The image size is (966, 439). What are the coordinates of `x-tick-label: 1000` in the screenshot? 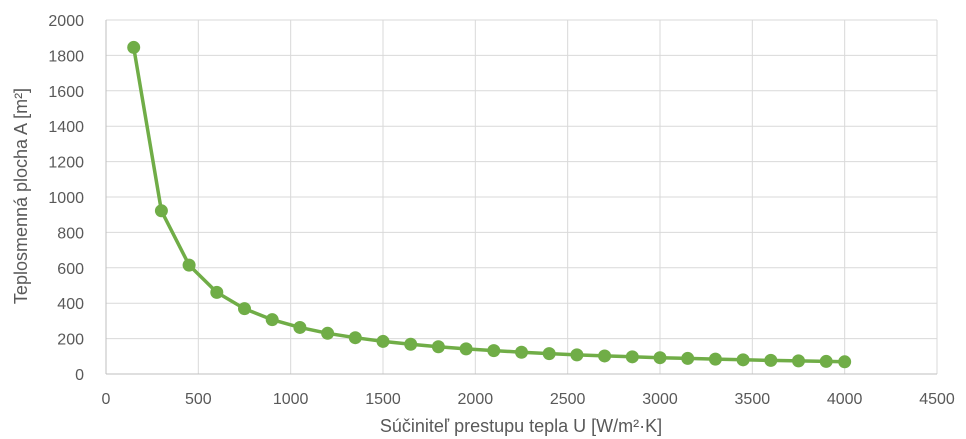 It's located at (291, 399).